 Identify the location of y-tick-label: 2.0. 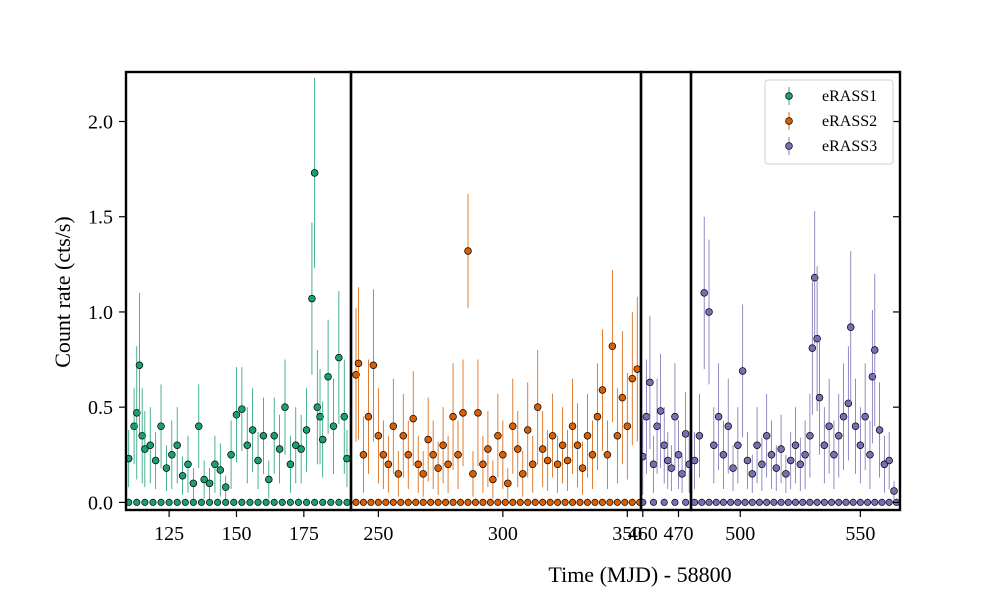
(100, 123).